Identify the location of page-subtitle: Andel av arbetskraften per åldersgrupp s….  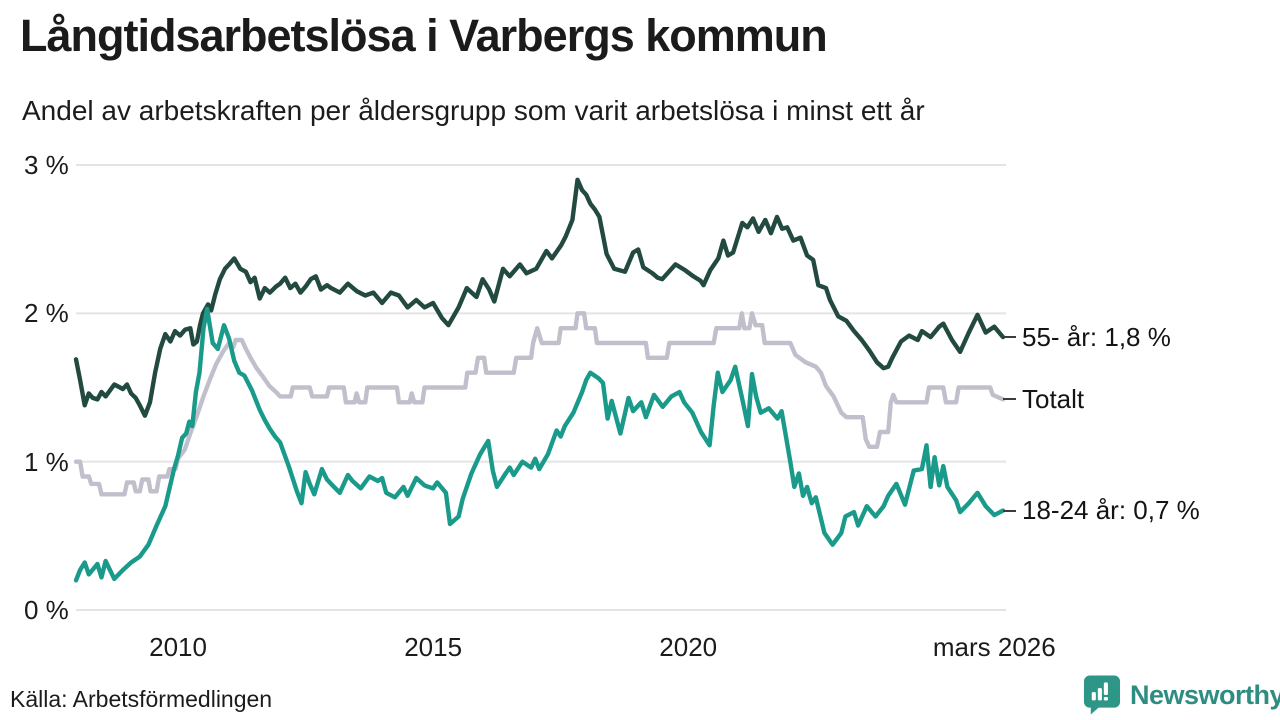
(473, 110).